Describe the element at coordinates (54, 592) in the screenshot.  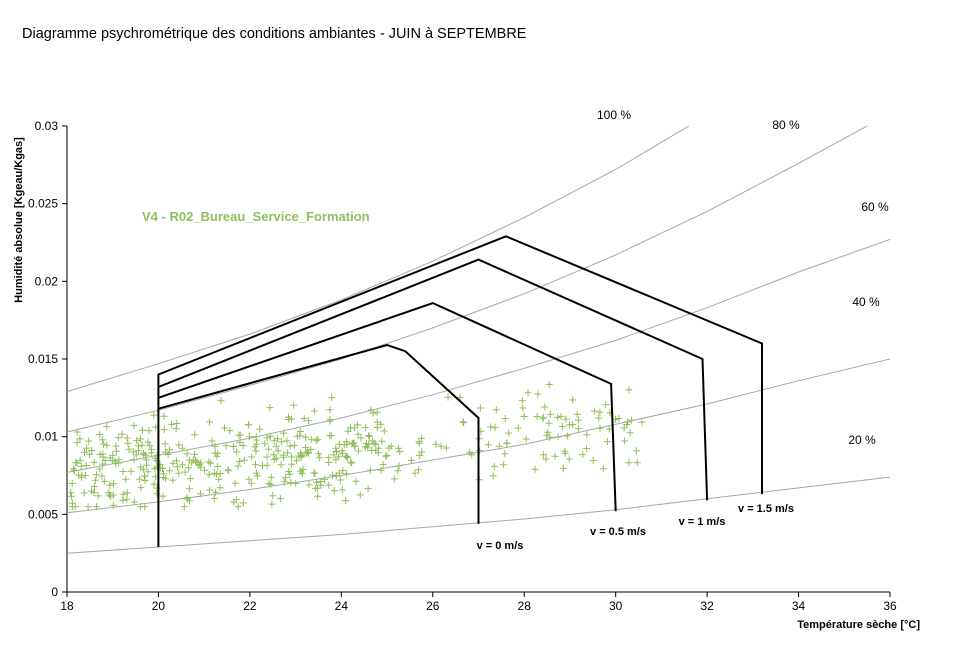
I see `y-tick-label: 0` at that location.